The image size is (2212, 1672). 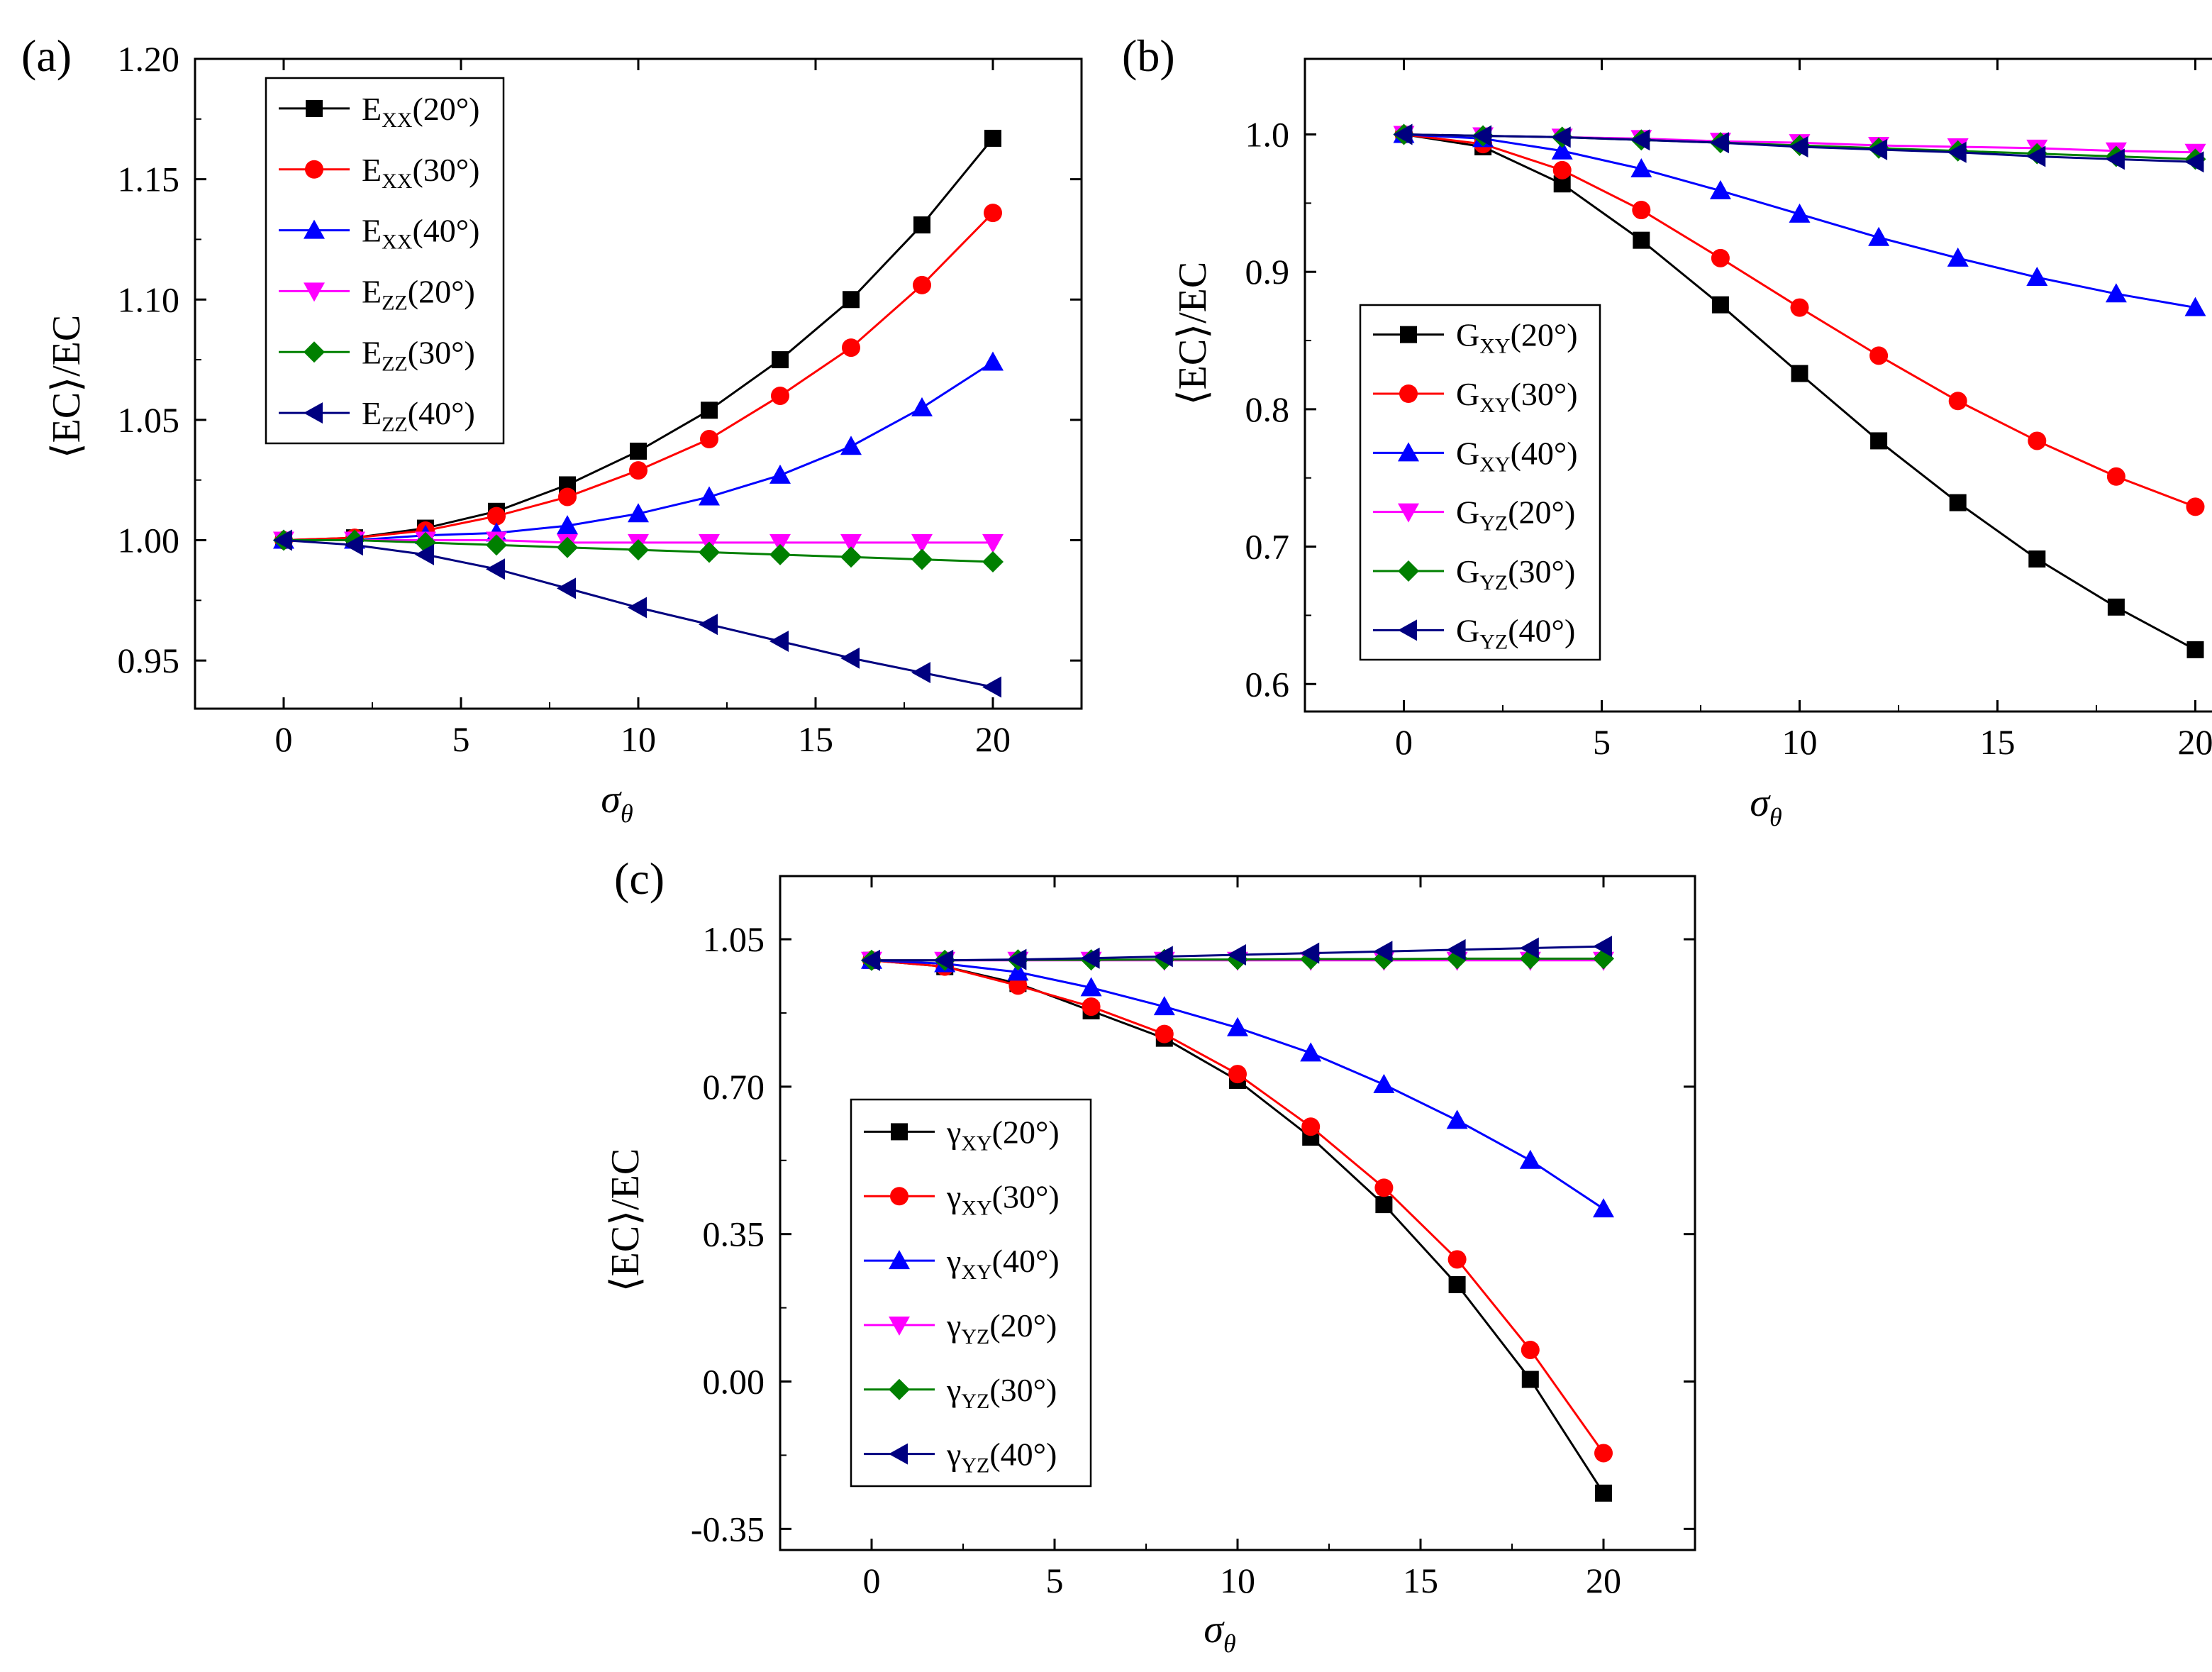 I want to click on series-G_YZ(40°), so click(x=1798, y=148).